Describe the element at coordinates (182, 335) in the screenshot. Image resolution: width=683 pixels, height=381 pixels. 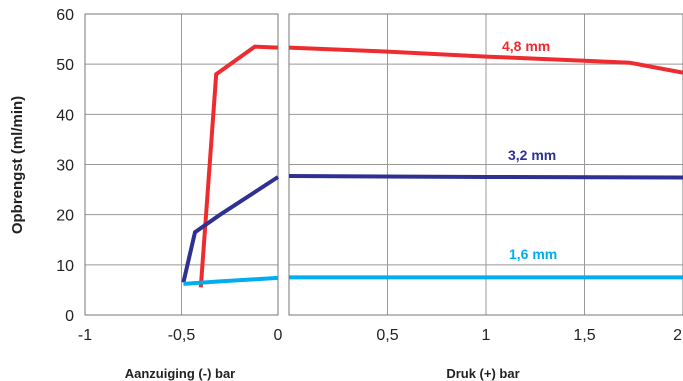
I see `x-tick-label: -0,5` at that location.